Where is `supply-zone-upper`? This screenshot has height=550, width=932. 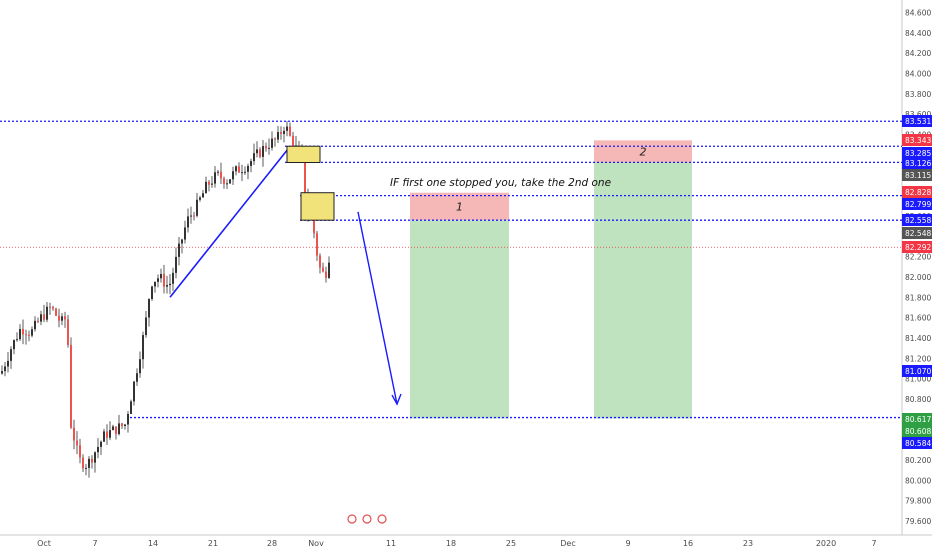
supply-zone-upper is located at coordinates (303, 154).